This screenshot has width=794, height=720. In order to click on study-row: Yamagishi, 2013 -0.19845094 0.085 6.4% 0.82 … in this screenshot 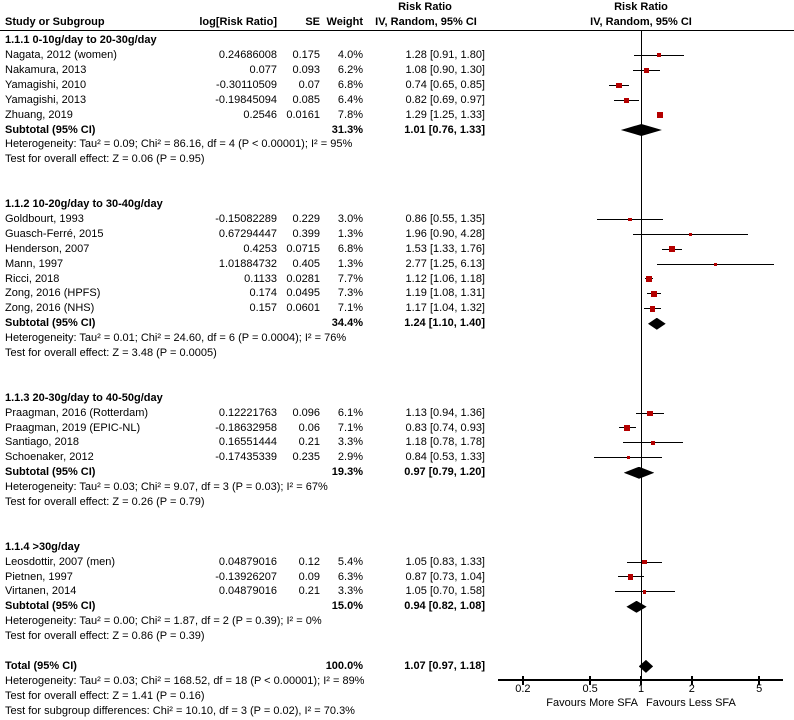, I will do `click(397, 100)`.